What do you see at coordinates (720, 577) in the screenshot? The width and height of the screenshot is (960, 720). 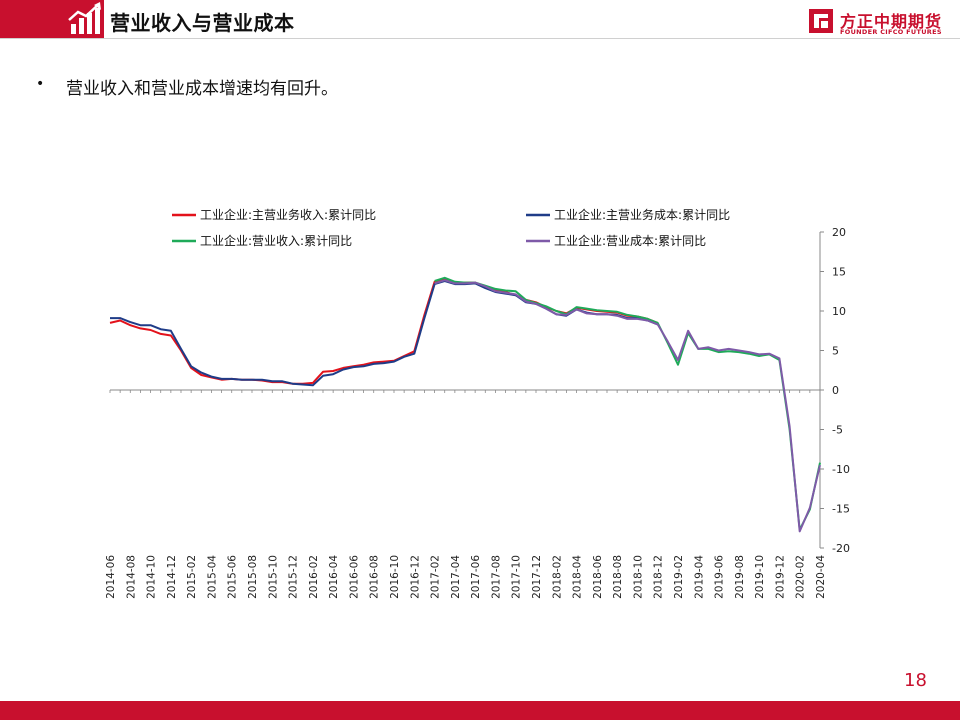 I see `x-tick-label: 2019-06` at bounding box center [720, 577].